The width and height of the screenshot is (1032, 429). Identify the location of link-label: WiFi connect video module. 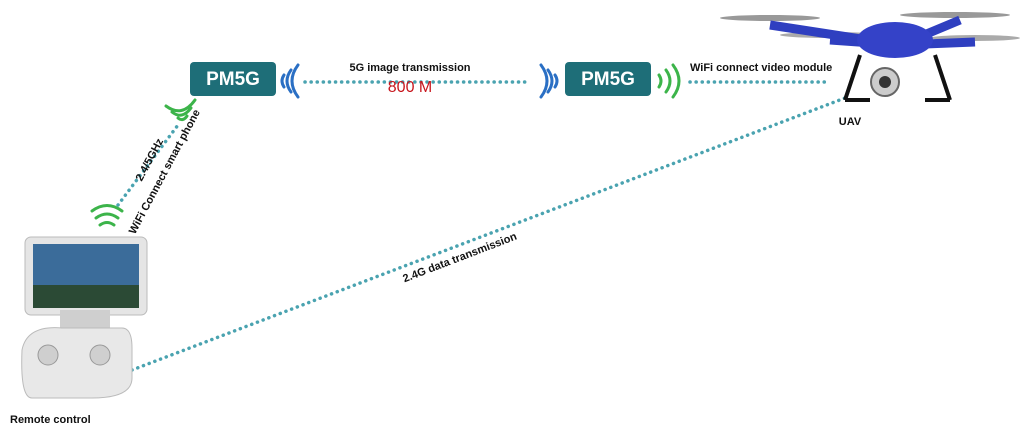
(761, 68).